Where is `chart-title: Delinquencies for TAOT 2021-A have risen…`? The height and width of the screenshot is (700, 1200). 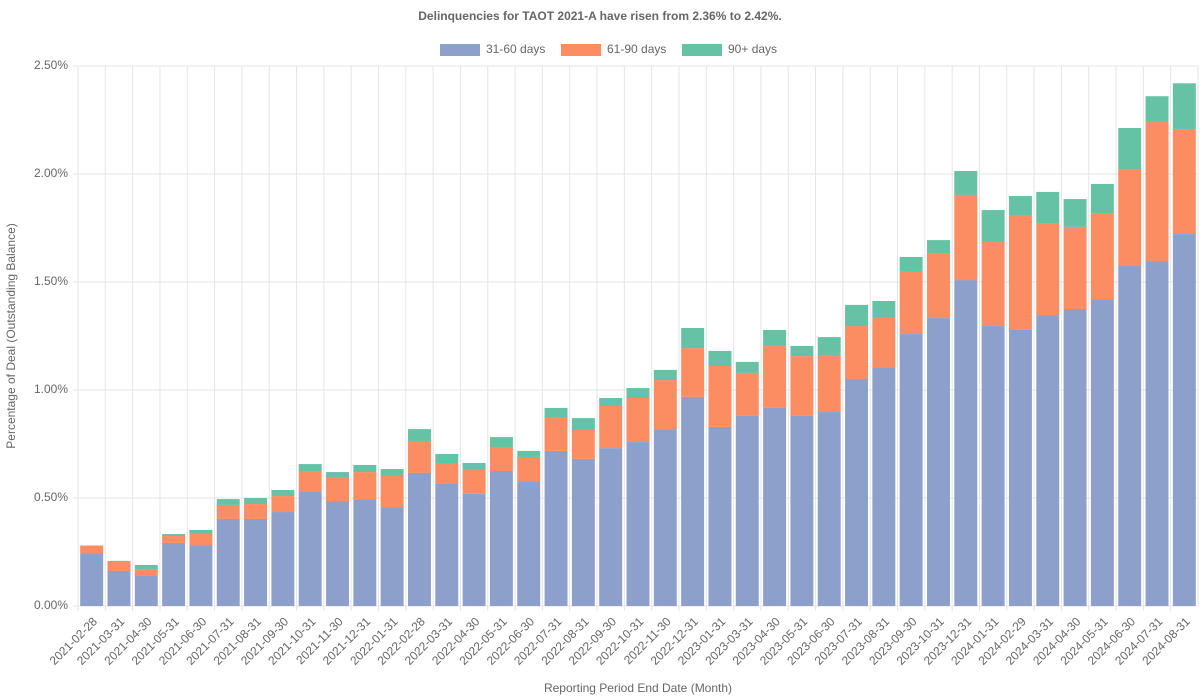
chart-title: Delinquencies for TAOT 2021-A have risen… is located at coordinates (599, 16).